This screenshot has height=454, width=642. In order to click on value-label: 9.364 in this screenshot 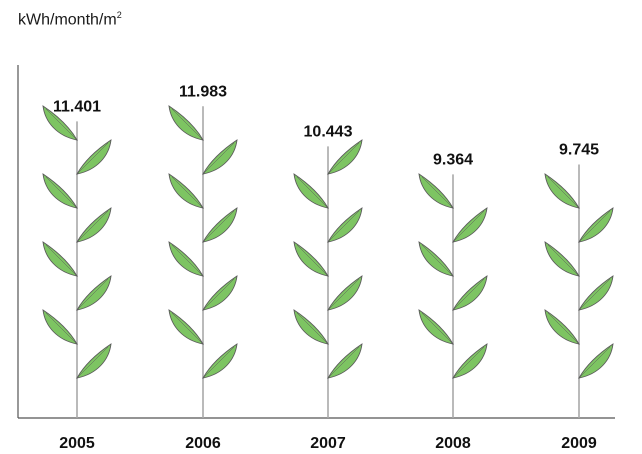, I will do `click(453, 159)`.